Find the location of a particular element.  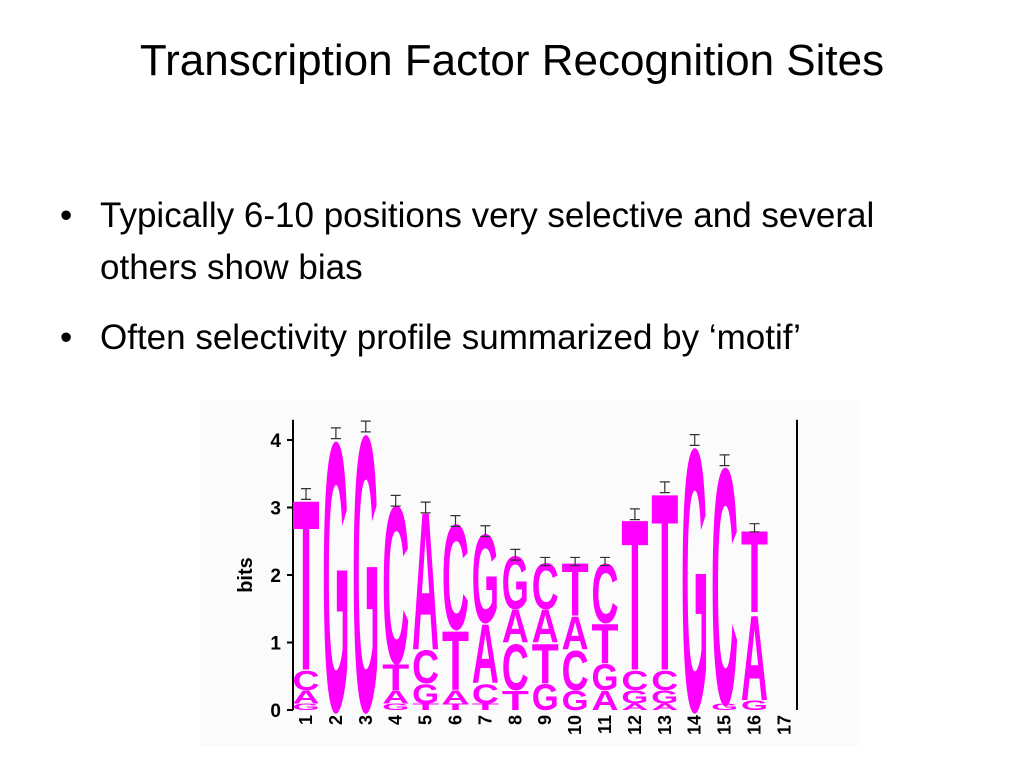

x-tick-label: 15 is located at coordinates (725, 725).